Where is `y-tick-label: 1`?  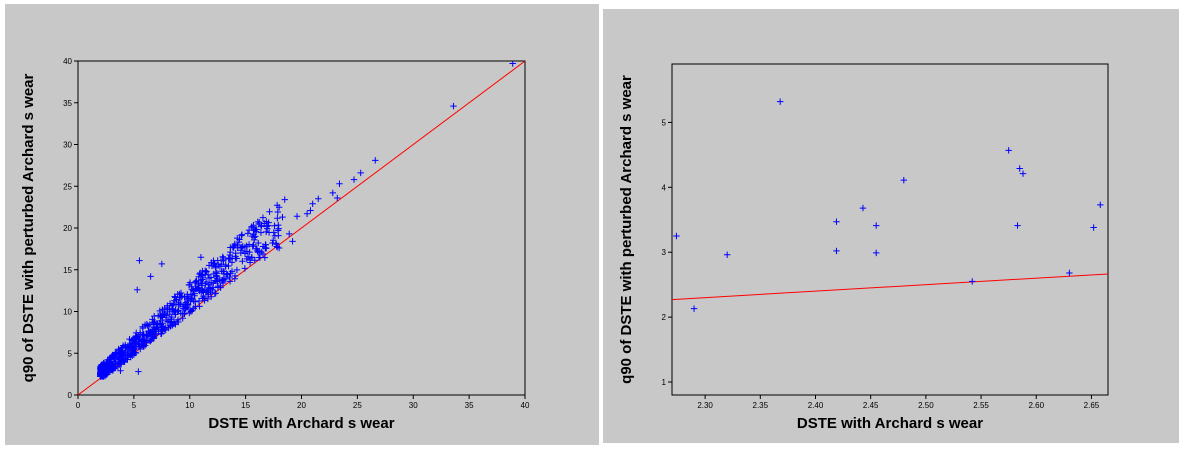 y-tick-label: 1 is located at coordinates (664, 382).